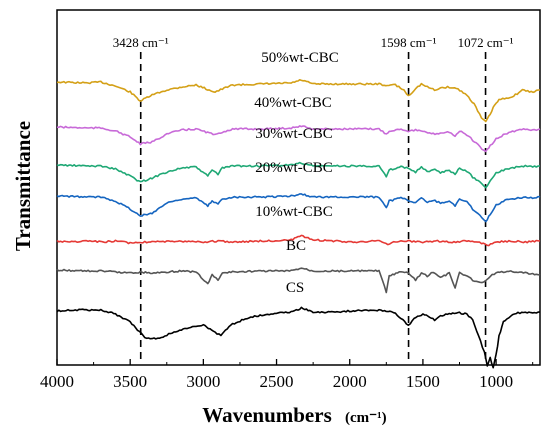 The width and height of the screenshot is (550, 436). I want to click on series-label-40%wt-CBC: 40%wt-CBC, so click(293, 103).